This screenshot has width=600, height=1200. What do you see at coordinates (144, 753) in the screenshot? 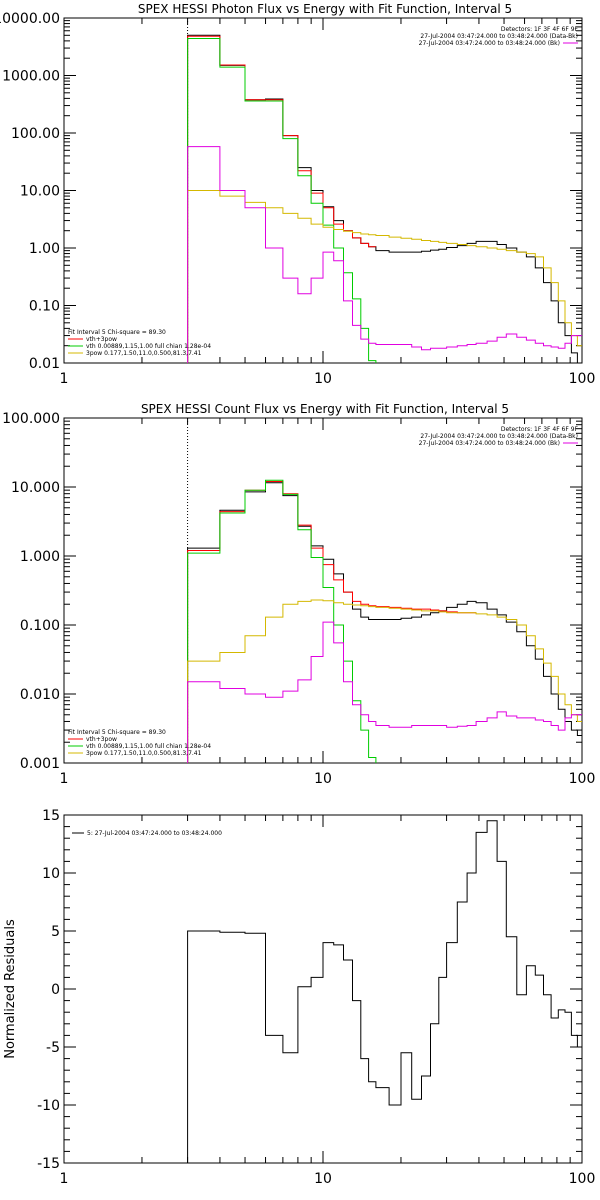
I see `count-legend-3pow: 3pow 0.177,1.50,11.0,0.500,81.3,7.41` at bounding box center [144, 753].